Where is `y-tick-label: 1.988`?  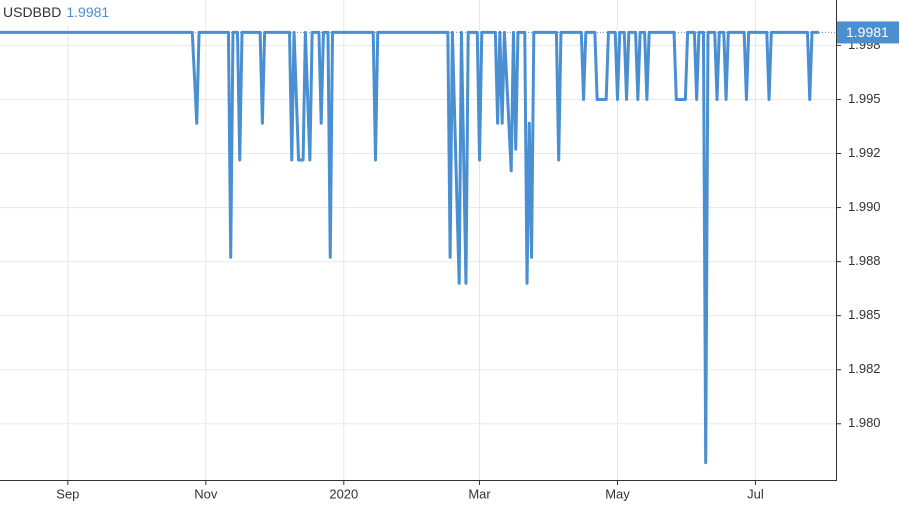
y-tick-label: 1.988 is located at coordinates (864, 260).